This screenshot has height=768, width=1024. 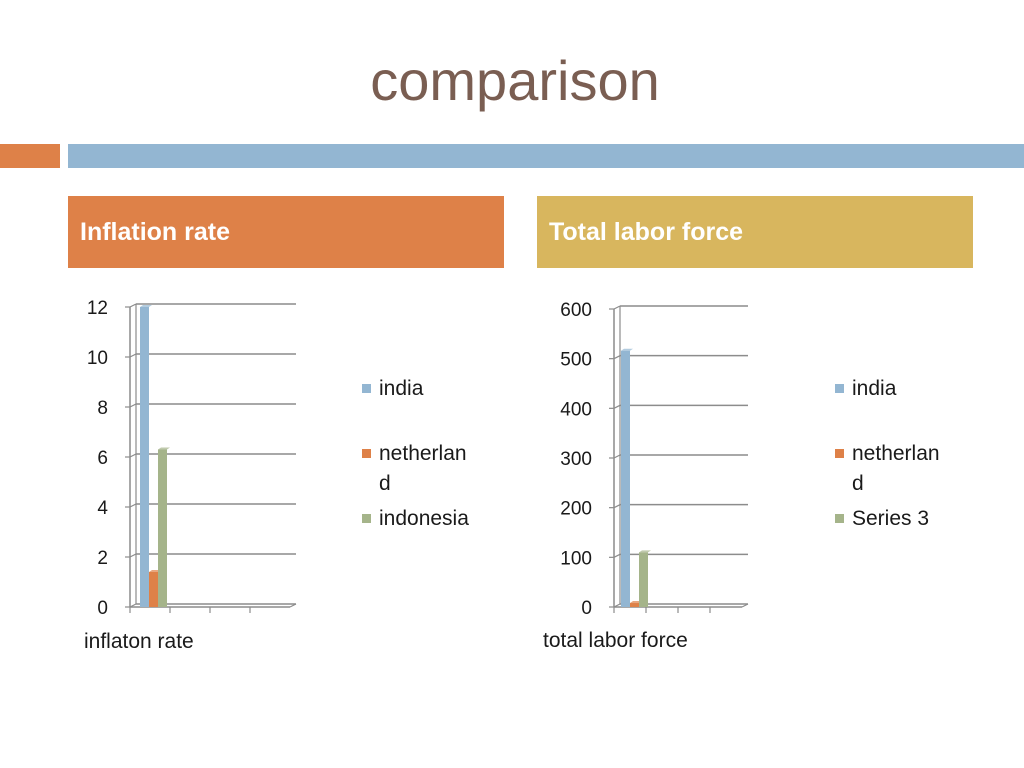 I want to click on ytick-label-0-3: 6, so click(x=102, y=458).